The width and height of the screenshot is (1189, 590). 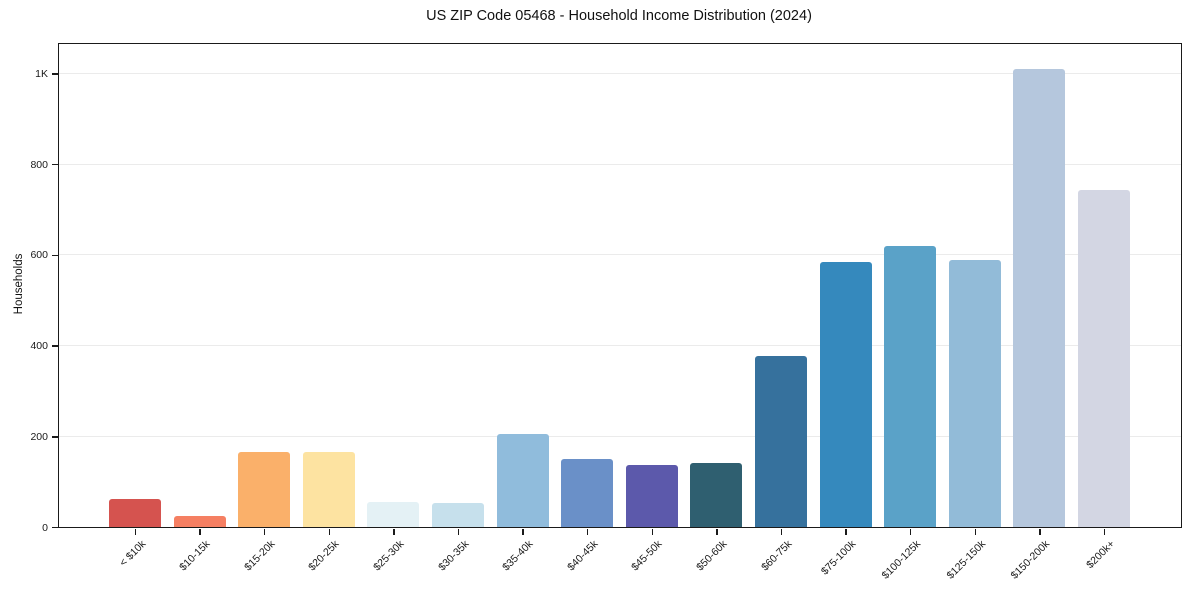 What do you see at coordinates (582, 556) in the screenshot?
I see `x-tick-label-7: $40-45k` at bounding box center [582, 556].